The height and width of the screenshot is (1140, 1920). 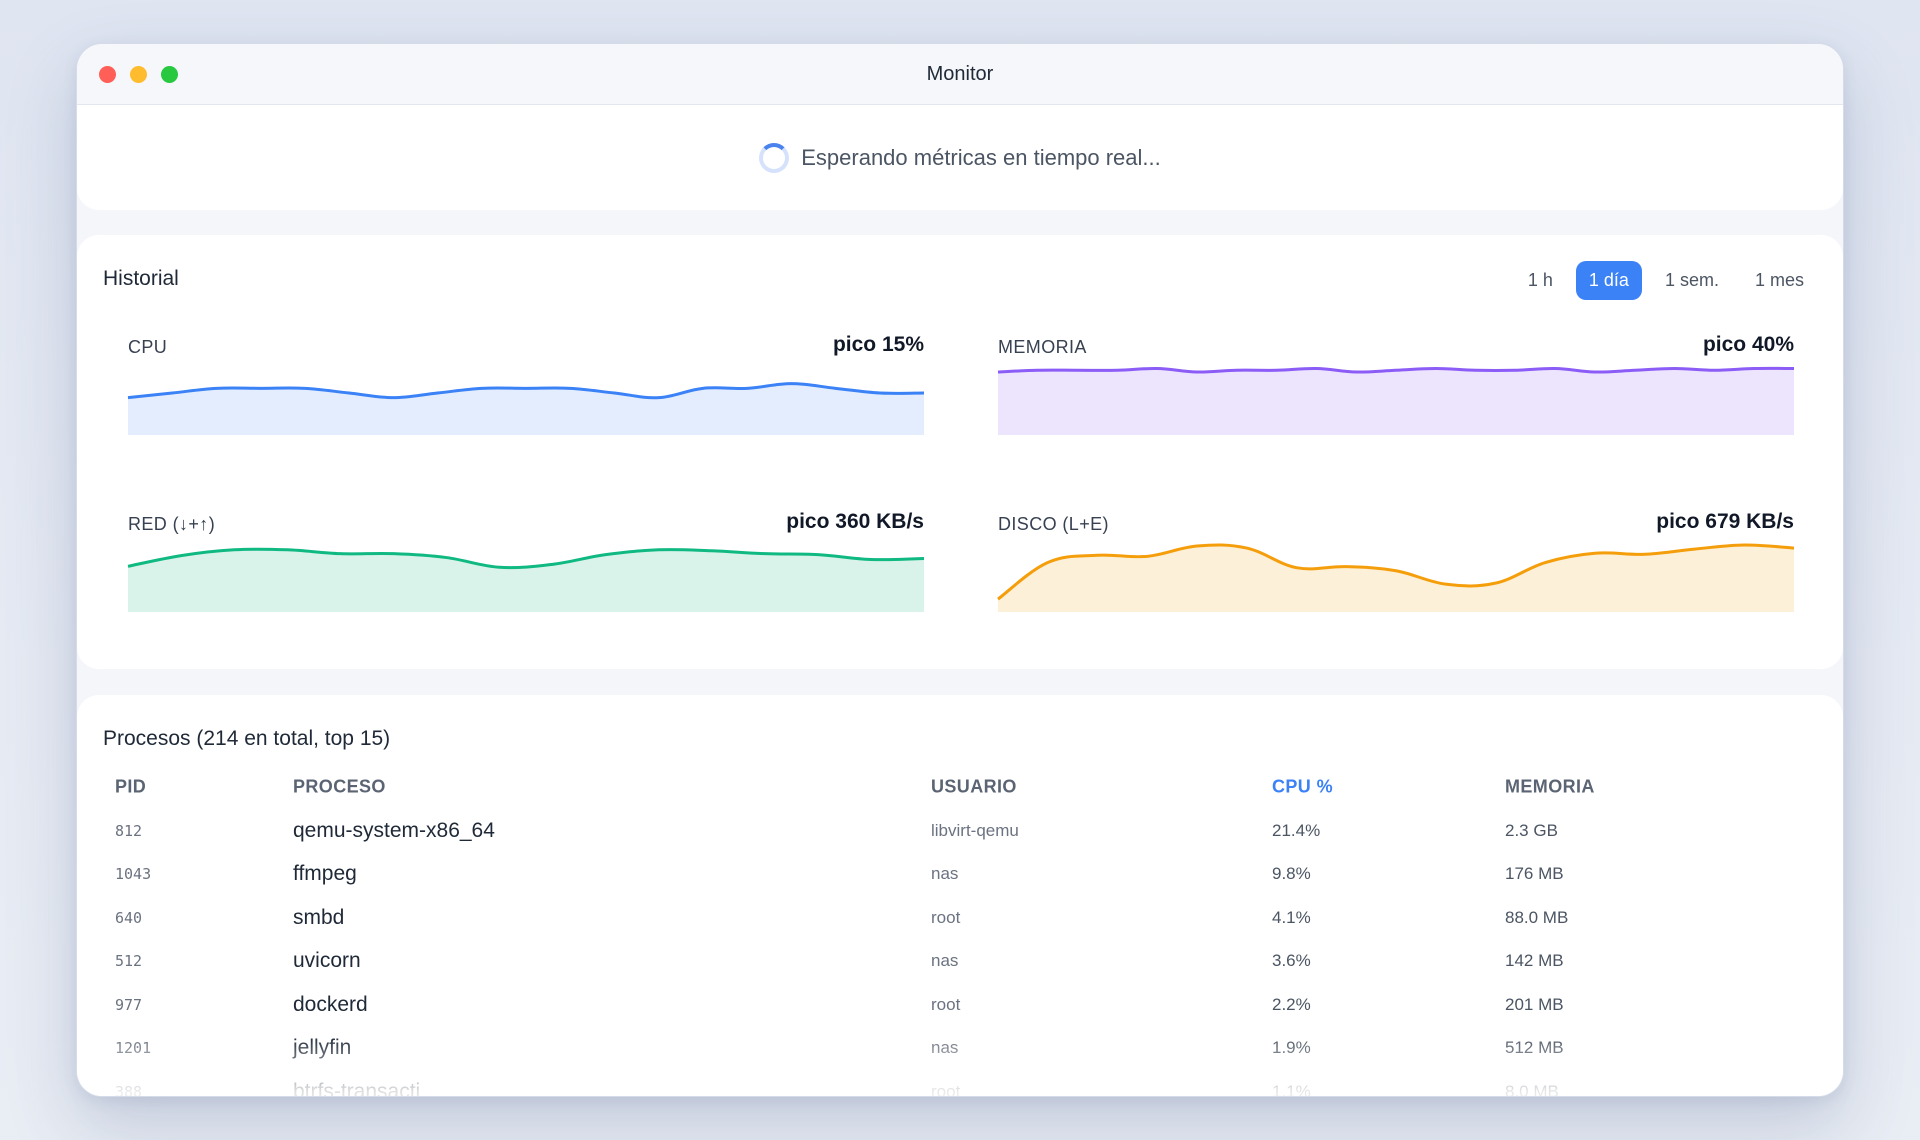 What do you see at coordinates (974, 786) in the screenshot?
I see `column-header-user: USUARIO` at bounding box center [974, 786].